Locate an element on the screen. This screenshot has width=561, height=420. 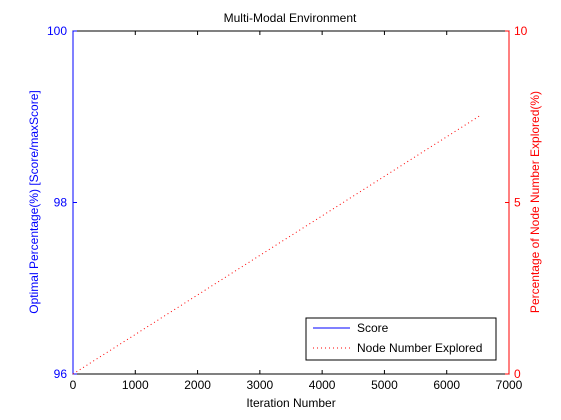
x-tick-label: 4000 is located at coordinates (322, 385).